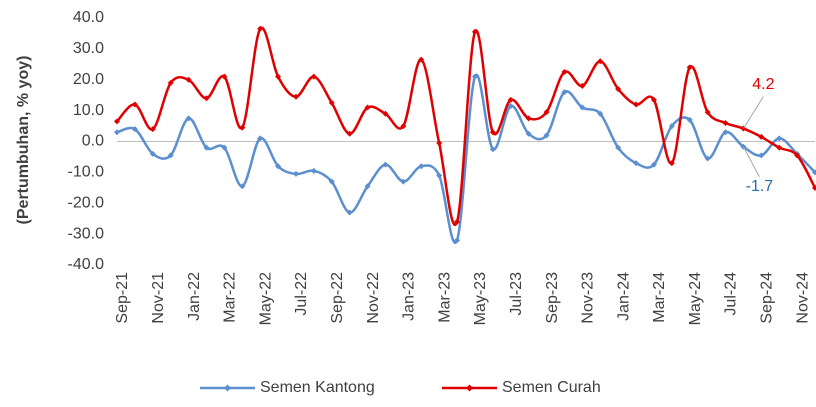  What do you see at coordinates (659, 297) in the screenshot?
I see `x-tick-label: Mar-24` at bounding box center [659, 297].